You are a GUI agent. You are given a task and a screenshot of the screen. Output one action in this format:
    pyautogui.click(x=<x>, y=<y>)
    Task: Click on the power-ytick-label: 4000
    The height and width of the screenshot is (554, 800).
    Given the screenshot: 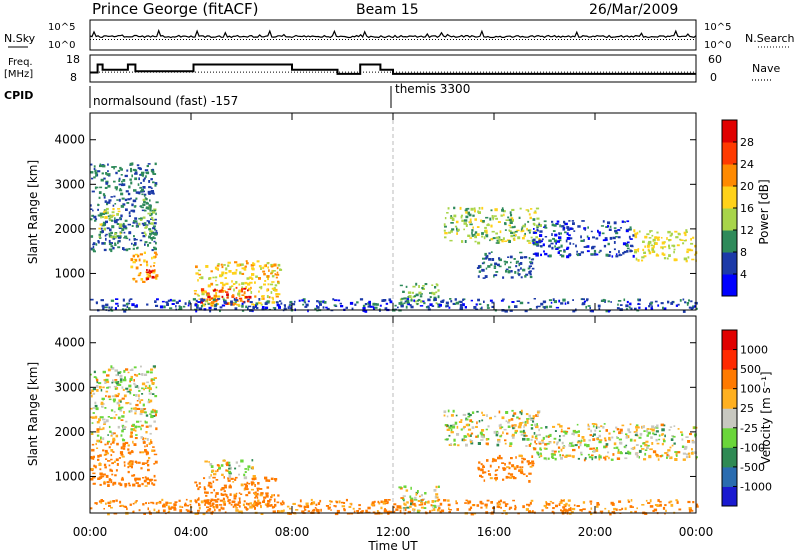 What is the action you would take?
    pyautogui.click(x=69, y=140)
    